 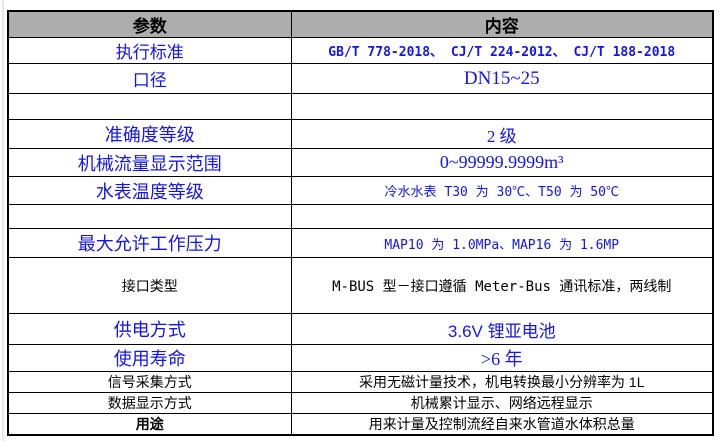 What do you see at coordinates (3, 220) in the screenshot?
I see `page-edge-artifact` at bounding box center [3, 220].